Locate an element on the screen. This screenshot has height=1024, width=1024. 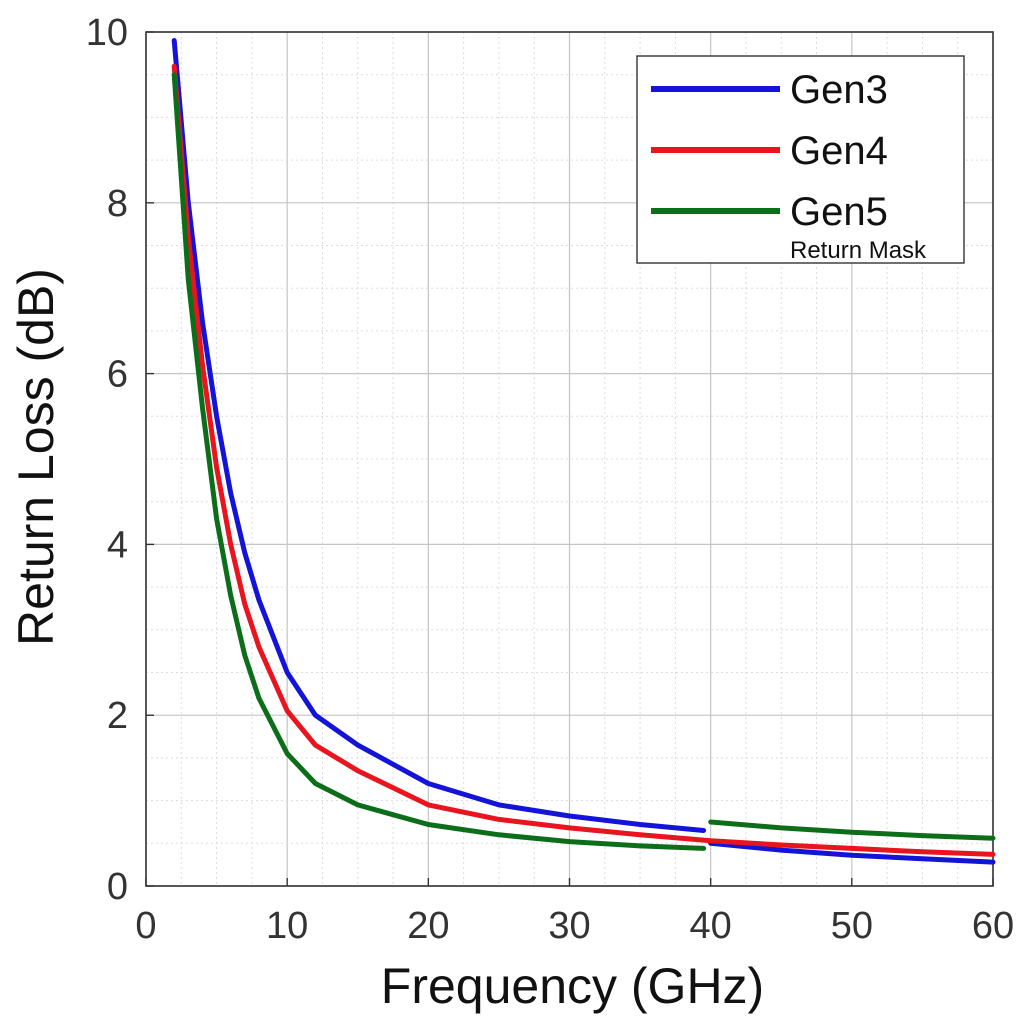
x-tick-label: 20 is located at coordinates (428, 926).